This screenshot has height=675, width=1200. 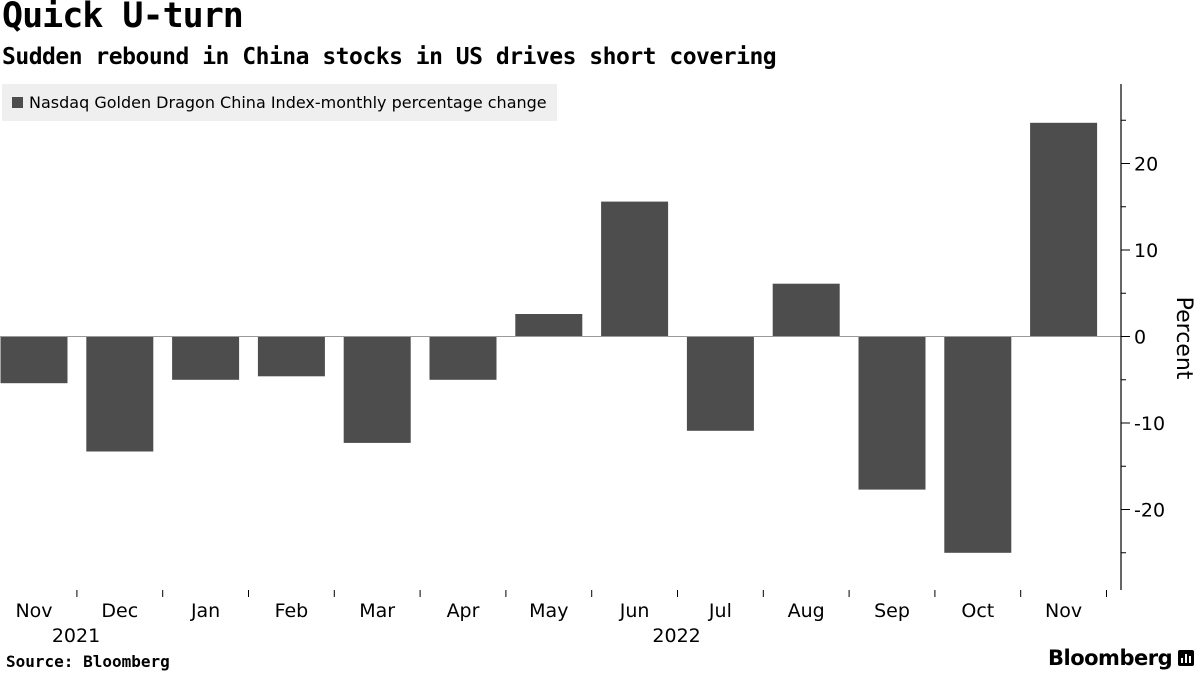 I want to click on bloomberg-logo: Bloomberg, so click(x=1121, y=658).